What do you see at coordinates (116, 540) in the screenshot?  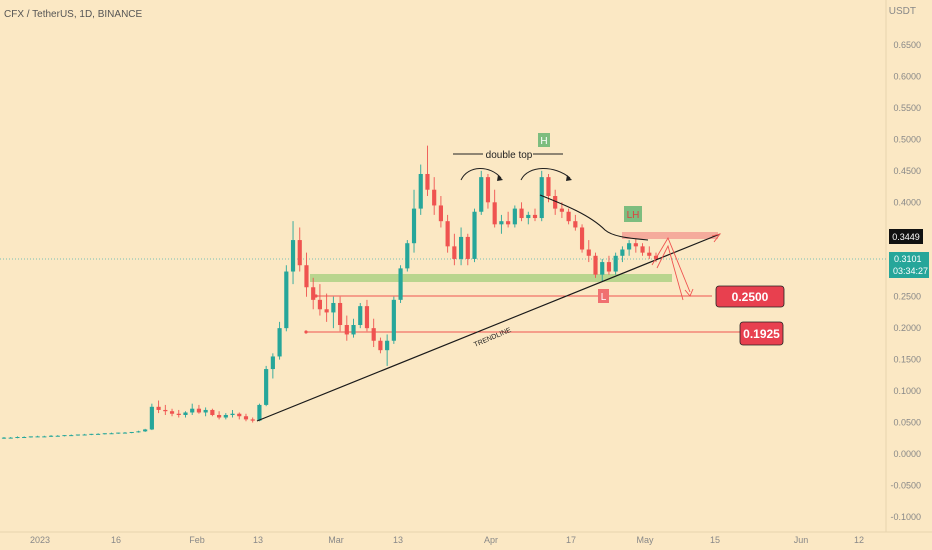 I see `time-tick-label: 16` at bounding box center [116, 540].